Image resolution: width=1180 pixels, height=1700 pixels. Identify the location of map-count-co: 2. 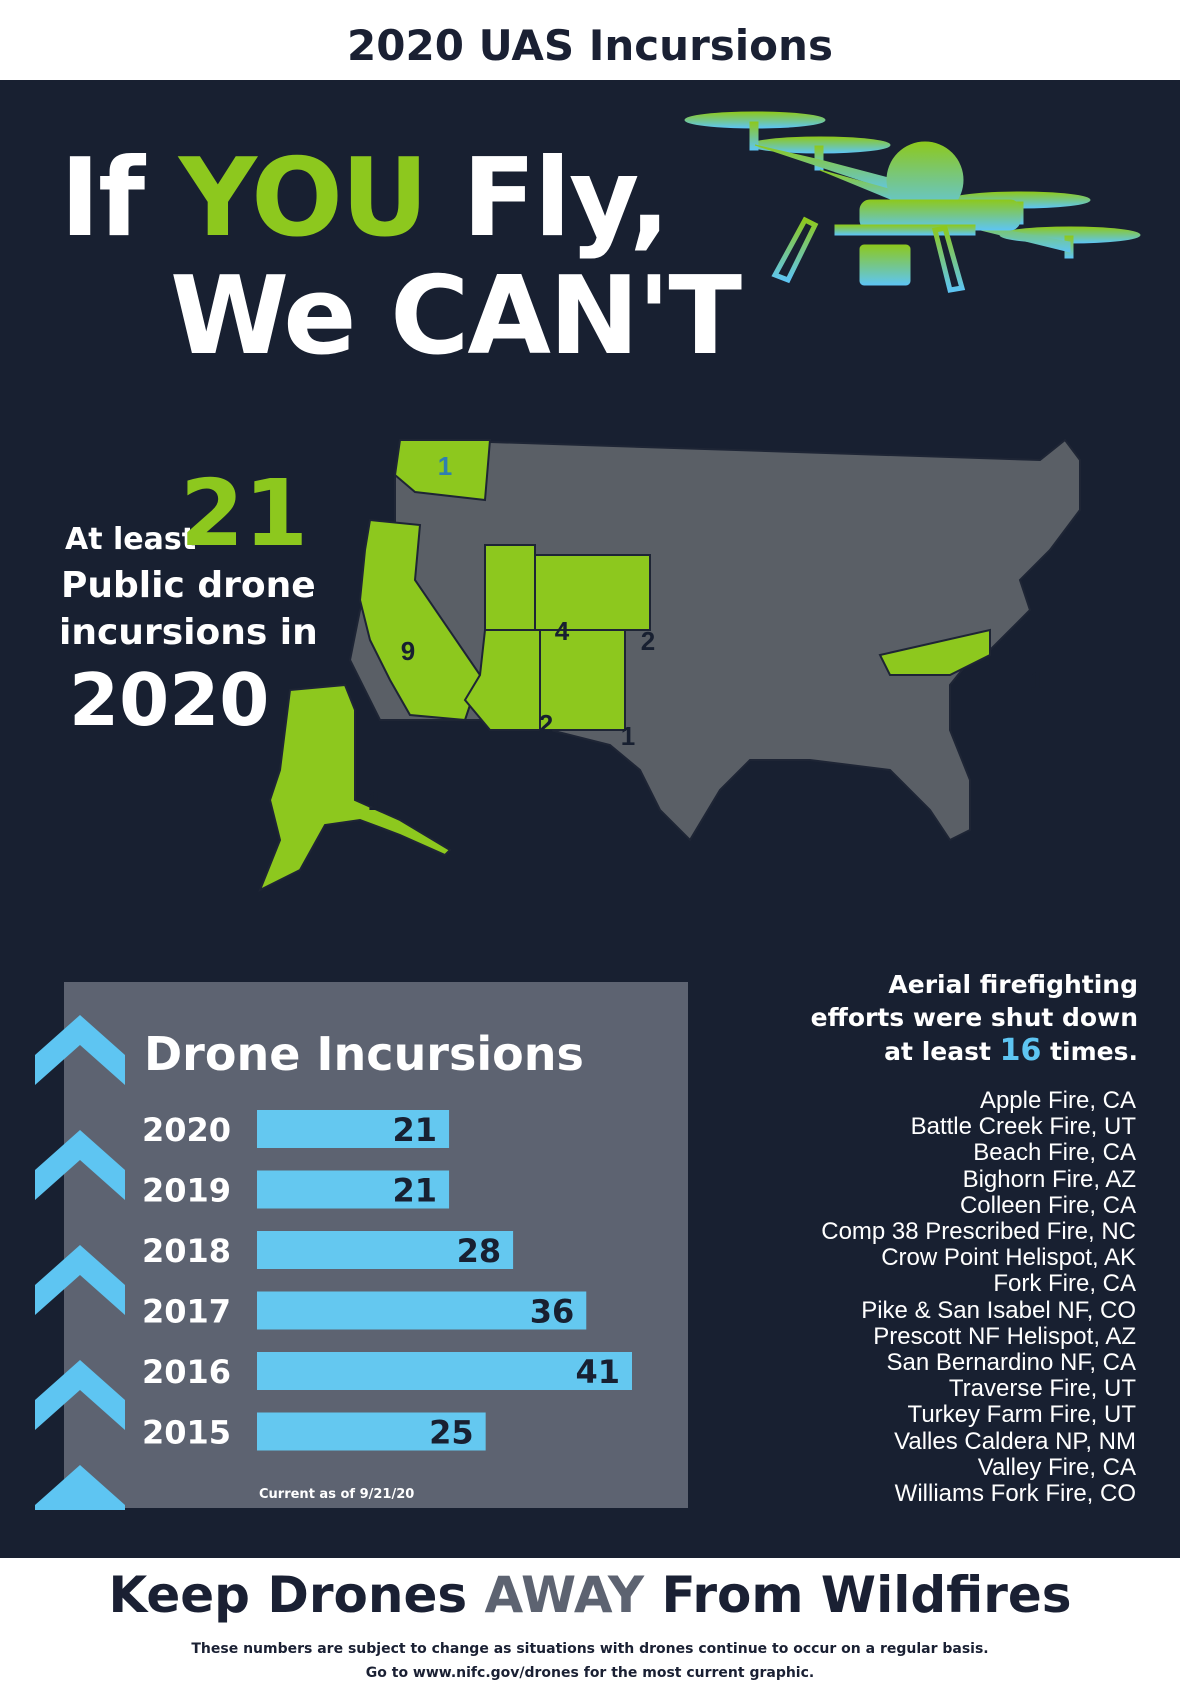
(648, 641).